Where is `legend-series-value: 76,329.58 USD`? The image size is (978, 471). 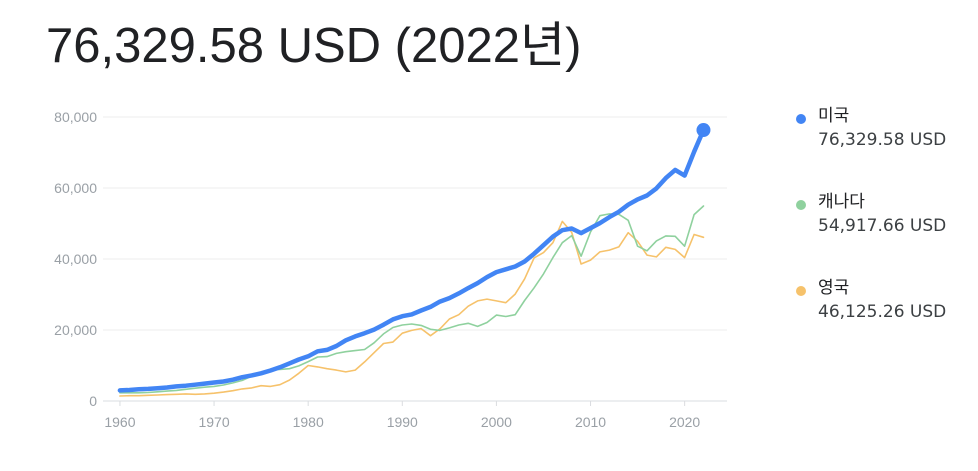
legend-series-value: 76,329.58 USD is located at coordinates (882, 140).